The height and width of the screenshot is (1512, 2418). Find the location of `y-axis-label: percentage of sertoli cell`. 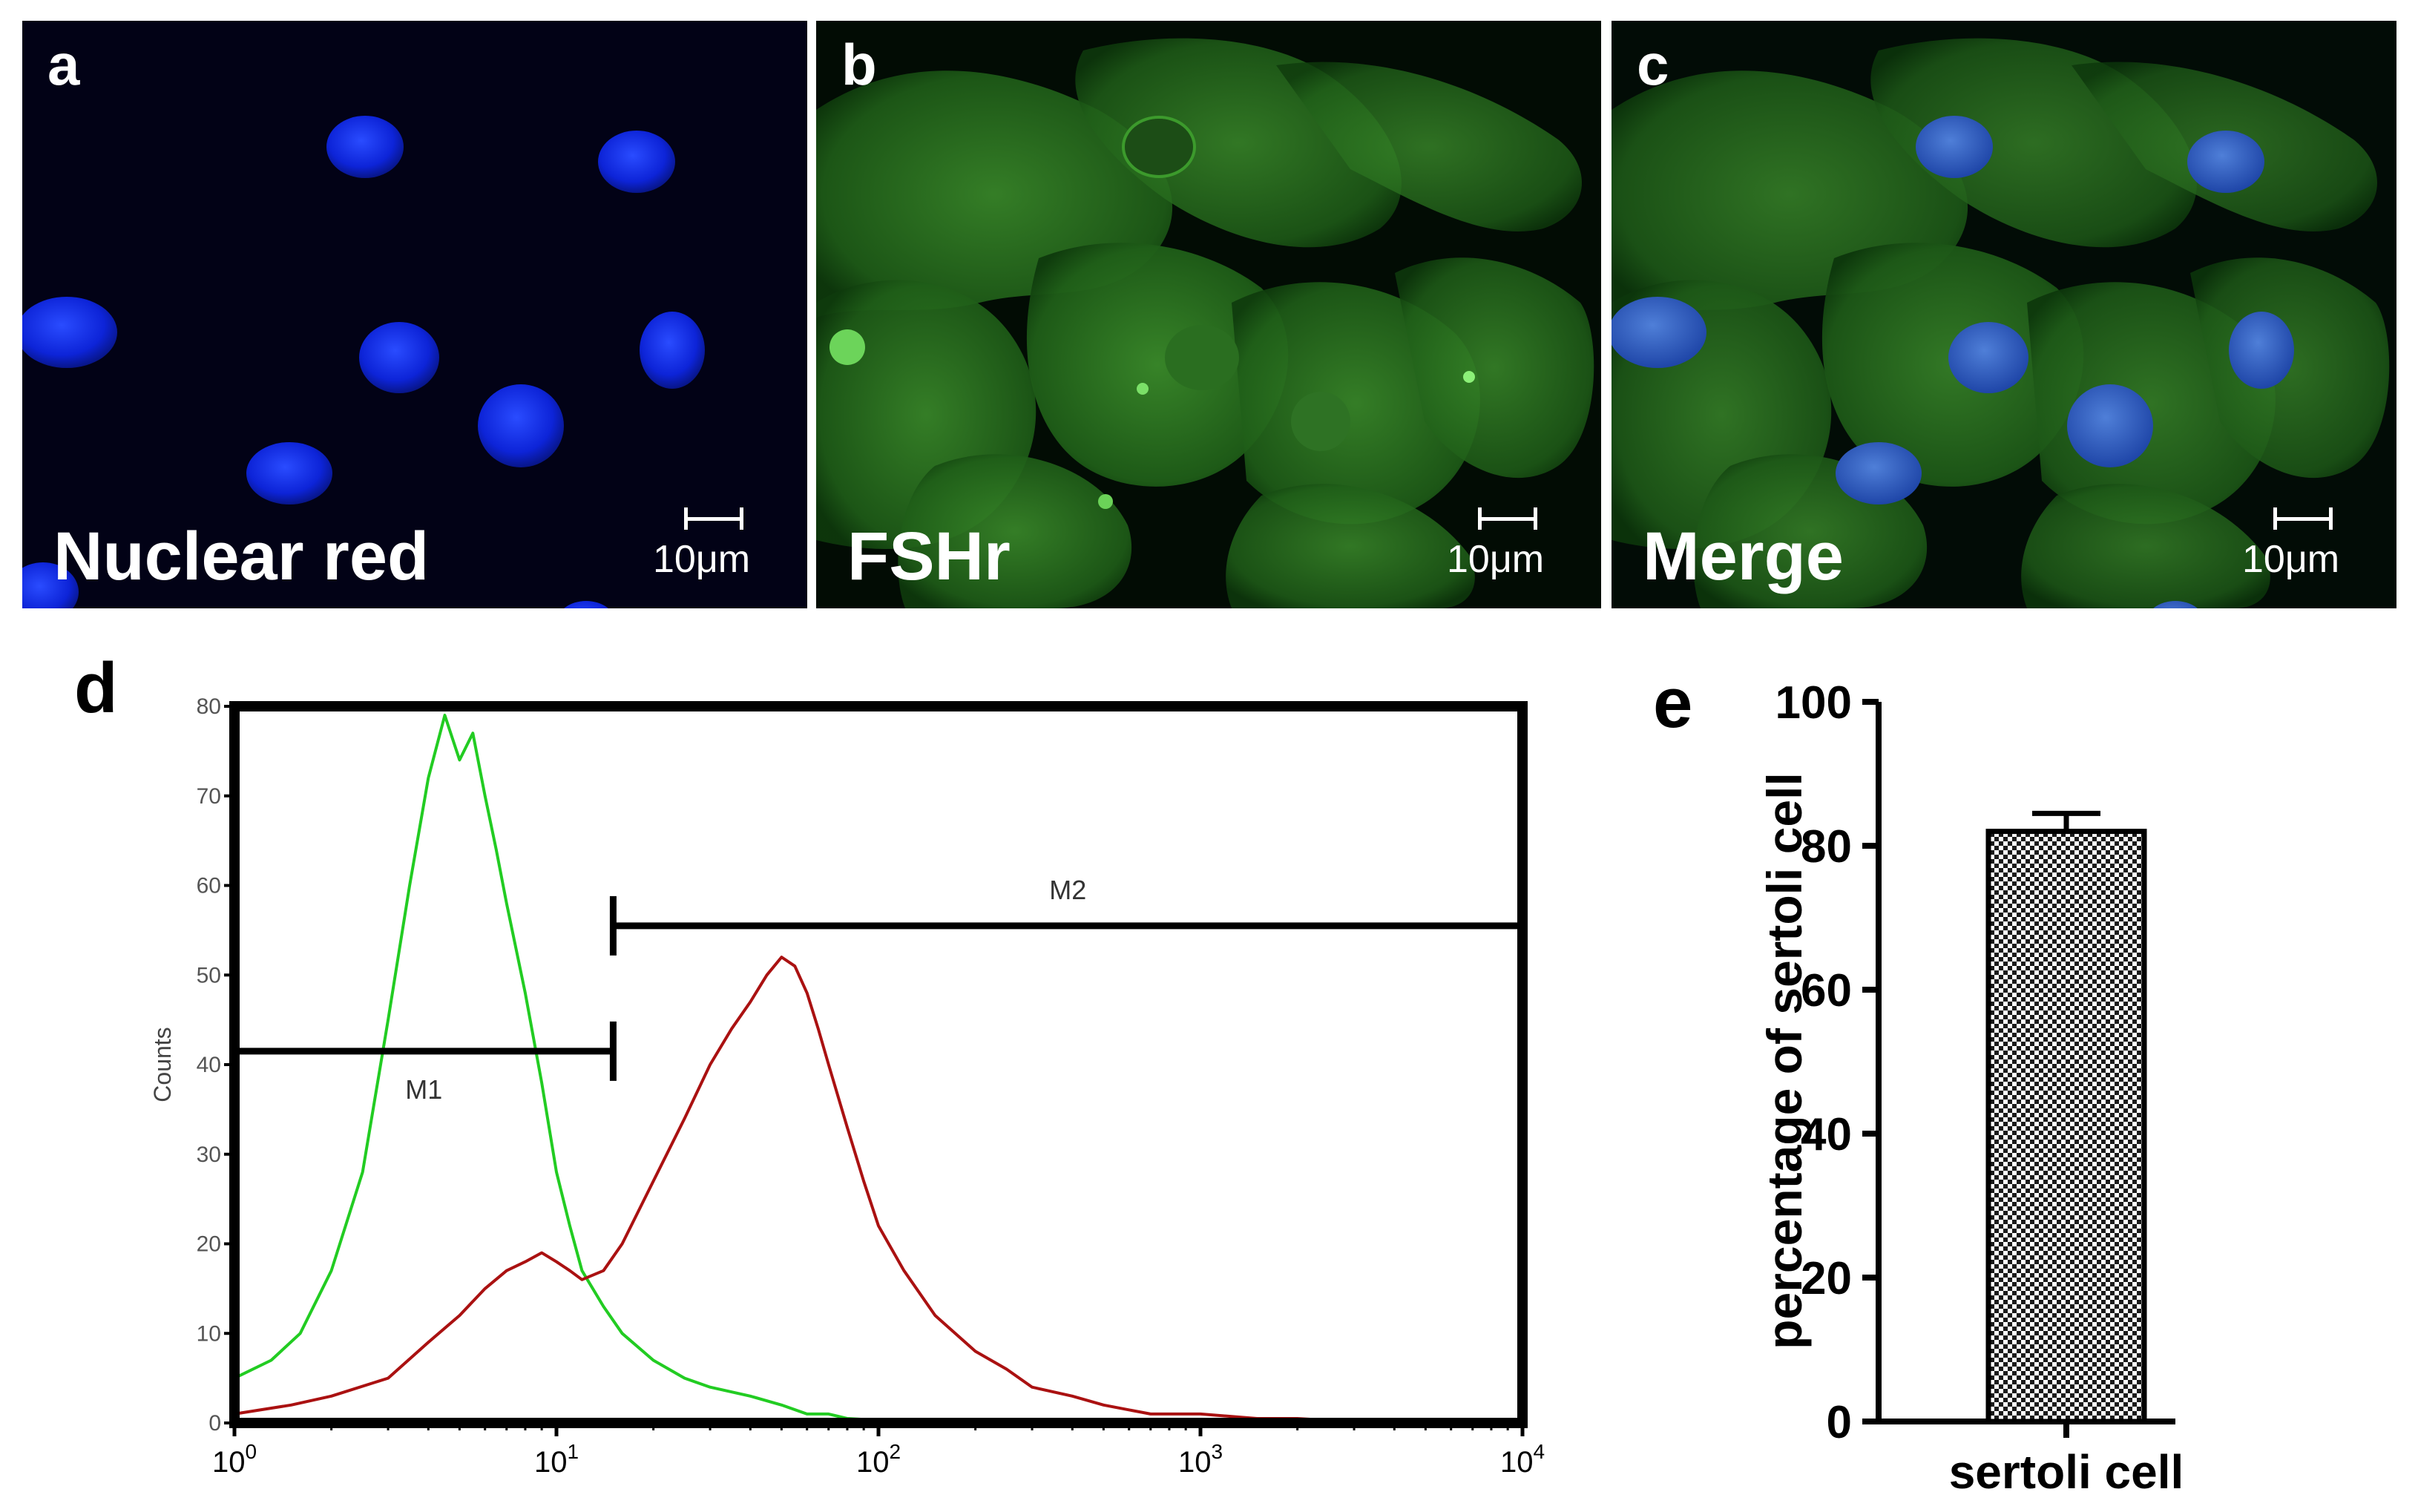

y-axis-label: percentage of sertoli cell is located at coordinates (1784, 1061).